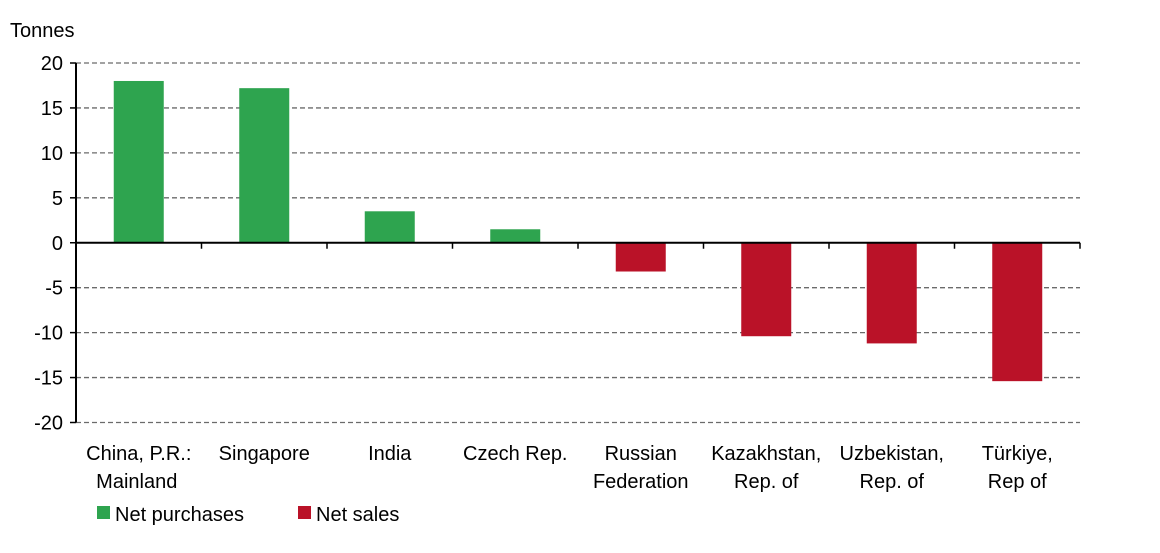  What do you see at coordinates (42, 31) in the screenshot?
I see `y-axis-label: Tonnes` at bounding box center [42, 31].